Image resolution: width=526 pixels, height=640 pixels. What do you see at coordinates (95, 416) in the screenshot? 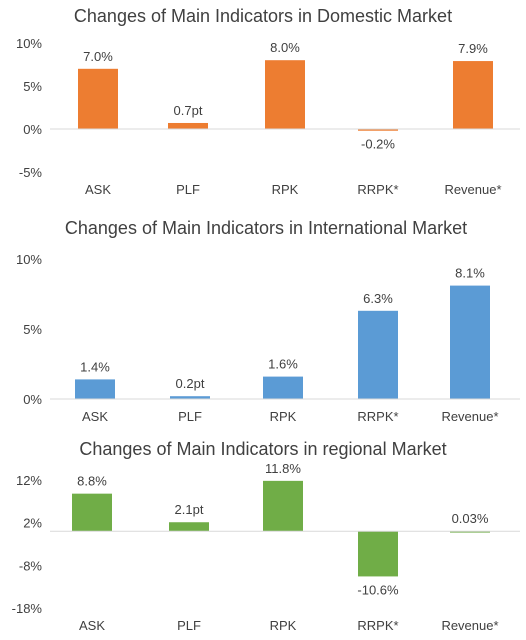
I see `international-x-tick-label: ASK` at bounding box center [95, 416].